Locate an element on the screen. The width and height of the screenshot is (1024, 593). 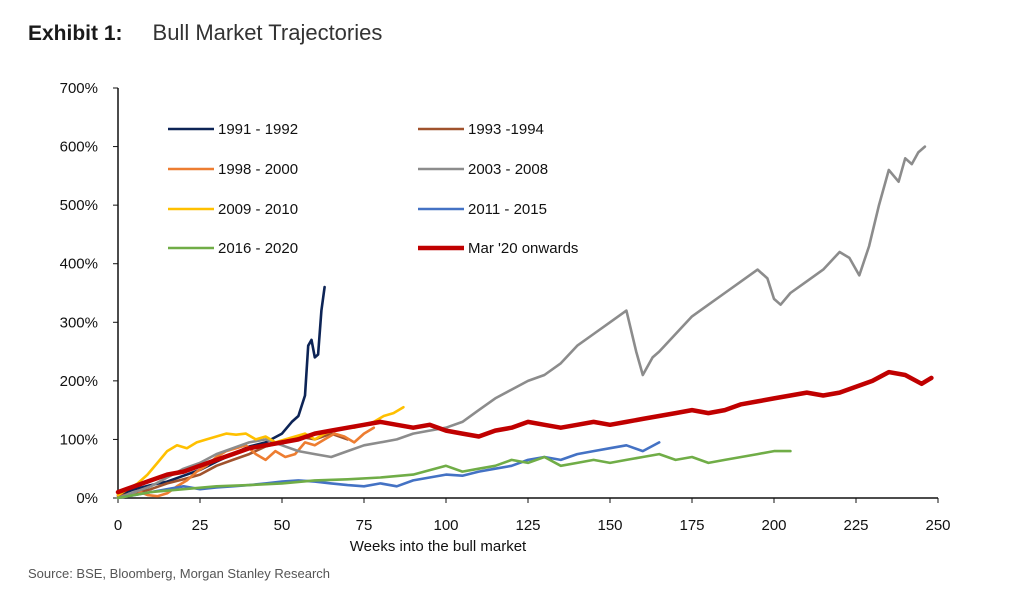
x-tick-label: 225 is located at coordinates (855, 525).